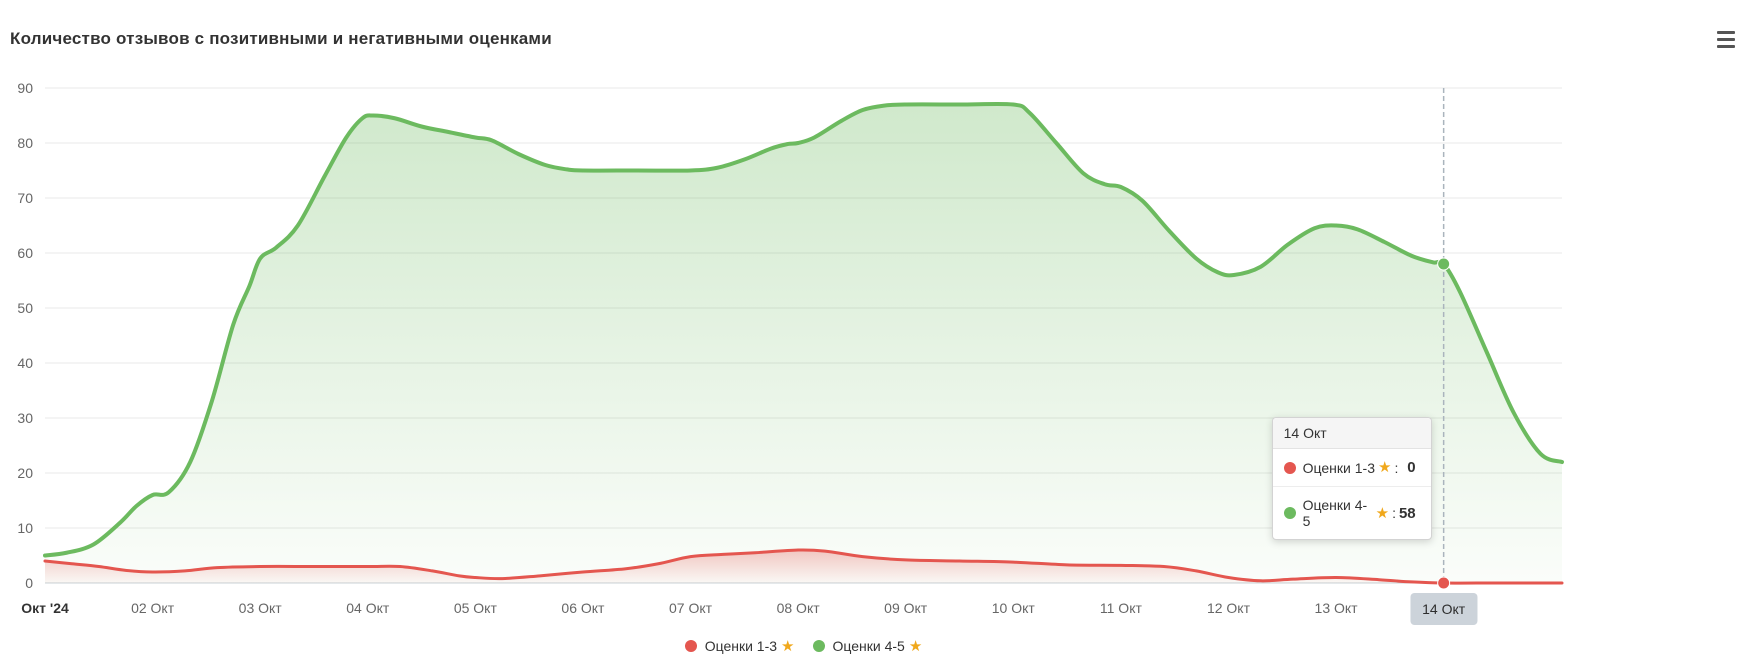  I want to click on legend-label-negative: Оценки 1-3, so click(741, 646).